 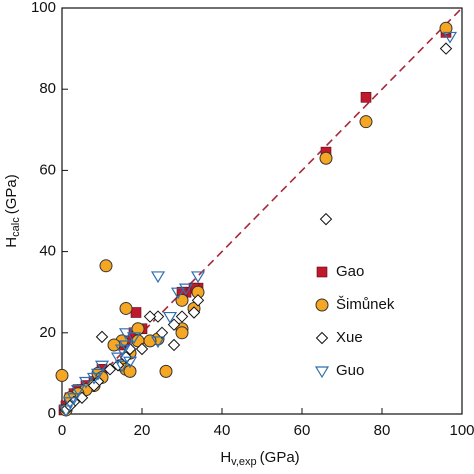 I want to click on x-axis-label: Hv,exp (GPa), so click(x=259, y=458).